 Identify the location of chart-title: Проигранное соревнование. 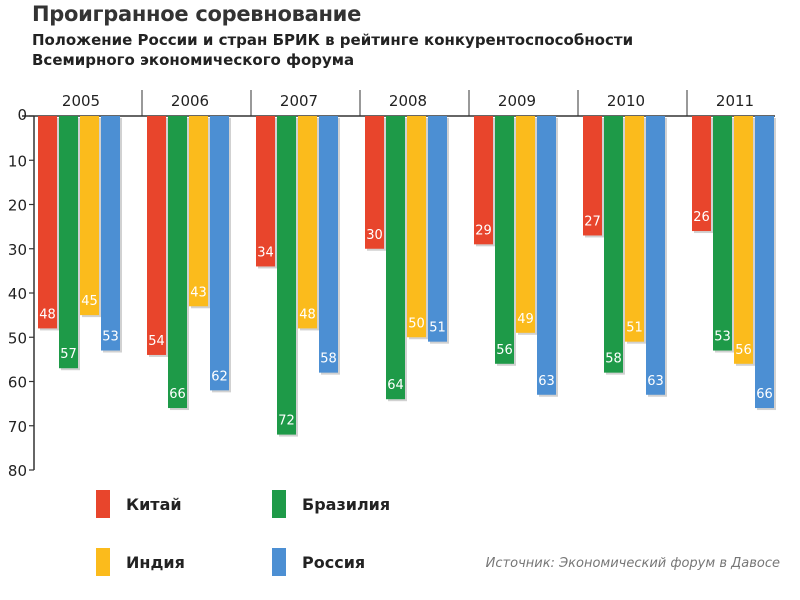
(197, 14).